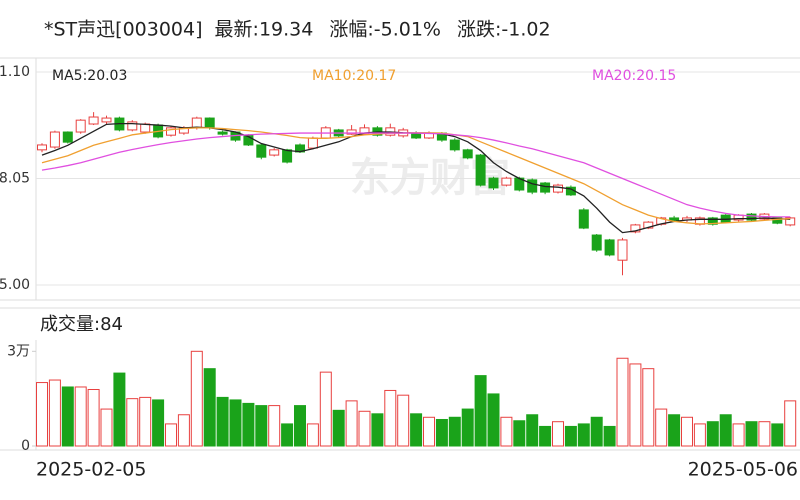  What do you see at coordinates (354, 76) in the screenshot?
I see `legend-entry: MA10:20.17` at bounding box center [354, 76].